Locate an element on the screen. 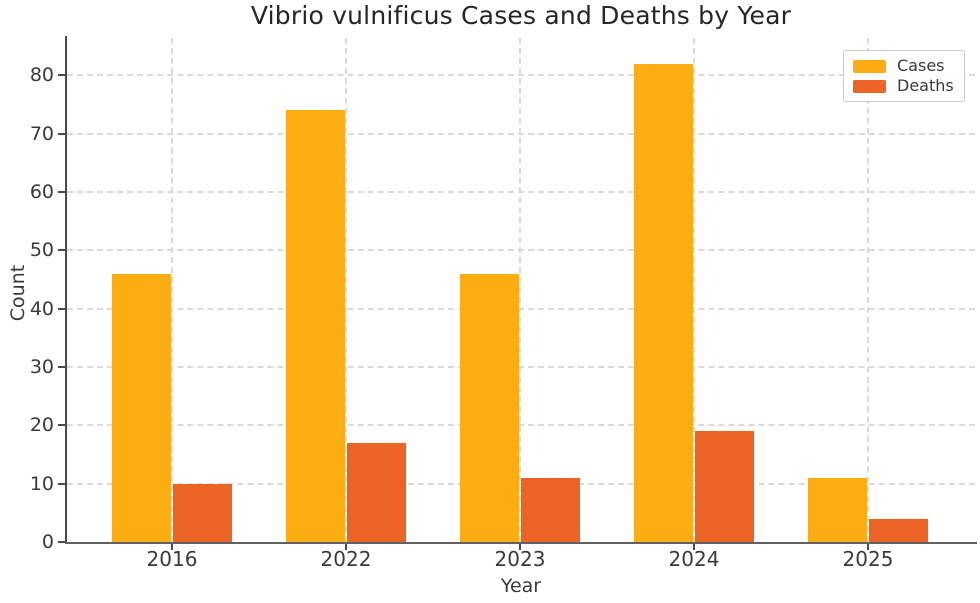 The height and width of the screenshot is (603, 980). x-tick-mark-2022 is located at coordinates (346, 547).